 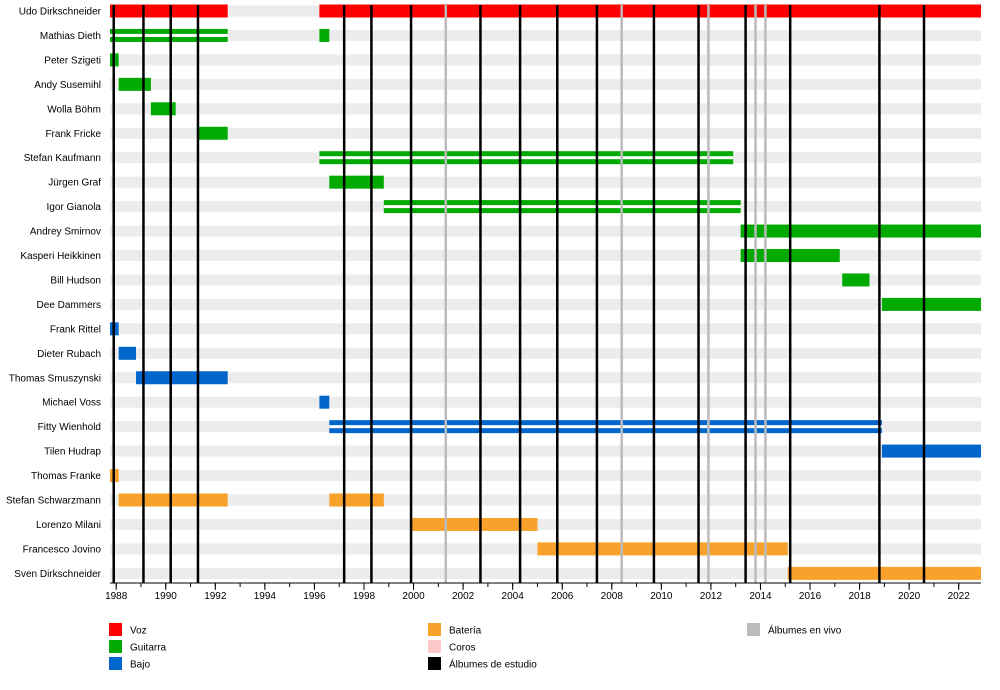 What do you see at coordinates (115, 663) in the screenshot?
I see `legend-swatch-bajo` at bounding box center [115, 663].